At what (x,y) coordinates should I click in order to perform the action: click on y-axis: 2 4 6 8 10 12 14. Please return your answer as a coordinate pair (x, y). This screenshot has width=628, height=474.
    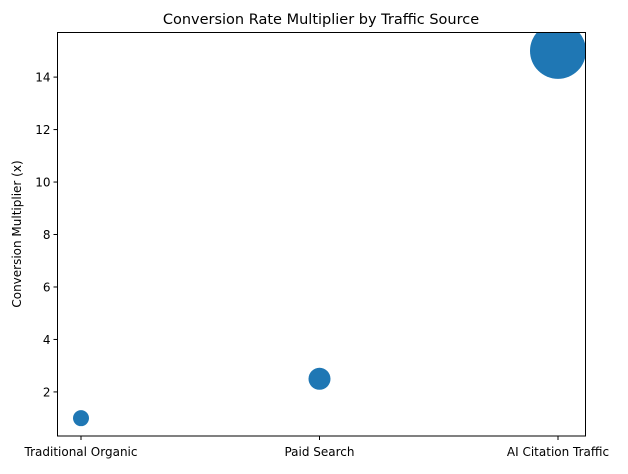
    Looking at the image, I should click on (46, 235).